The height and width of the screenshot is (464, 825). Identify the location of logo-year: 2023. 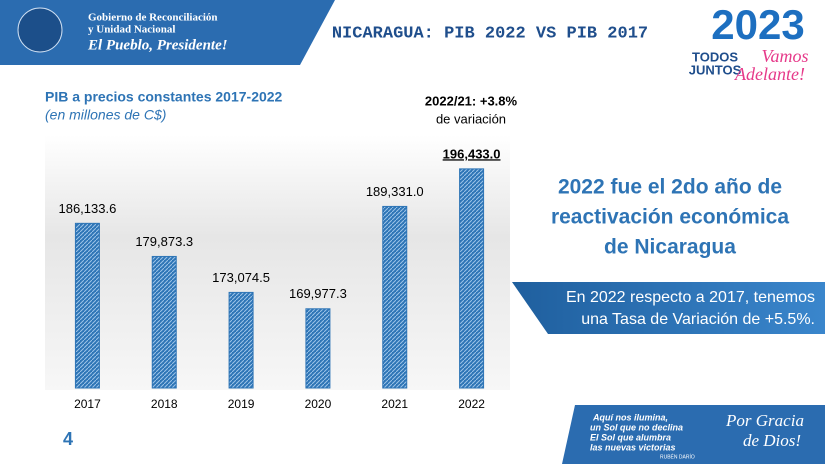
(757, 24).